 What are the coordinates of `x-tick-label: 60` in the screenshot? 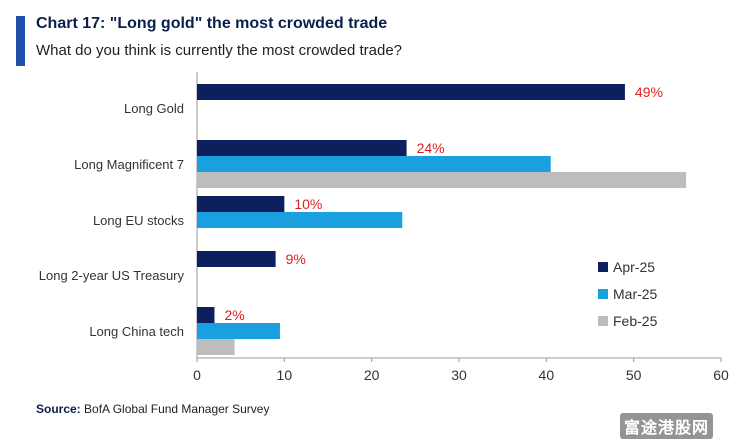 It's located at (721, 375).